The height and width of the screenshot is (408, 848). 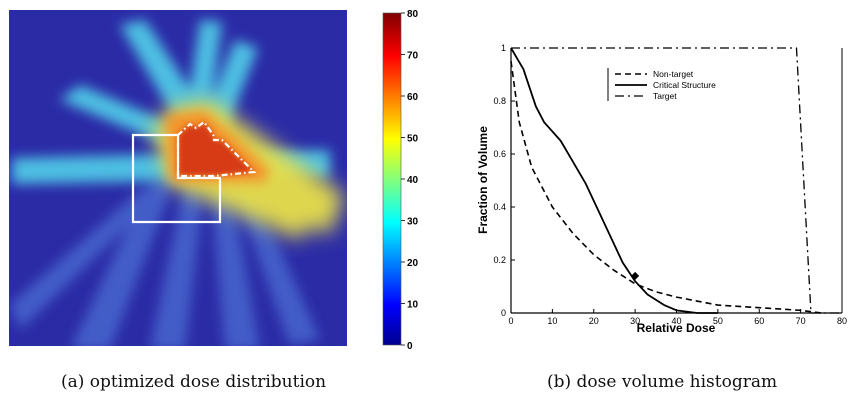 I want to click on y-axis-label: Fraction of Volume, so click(x=483, y=180).